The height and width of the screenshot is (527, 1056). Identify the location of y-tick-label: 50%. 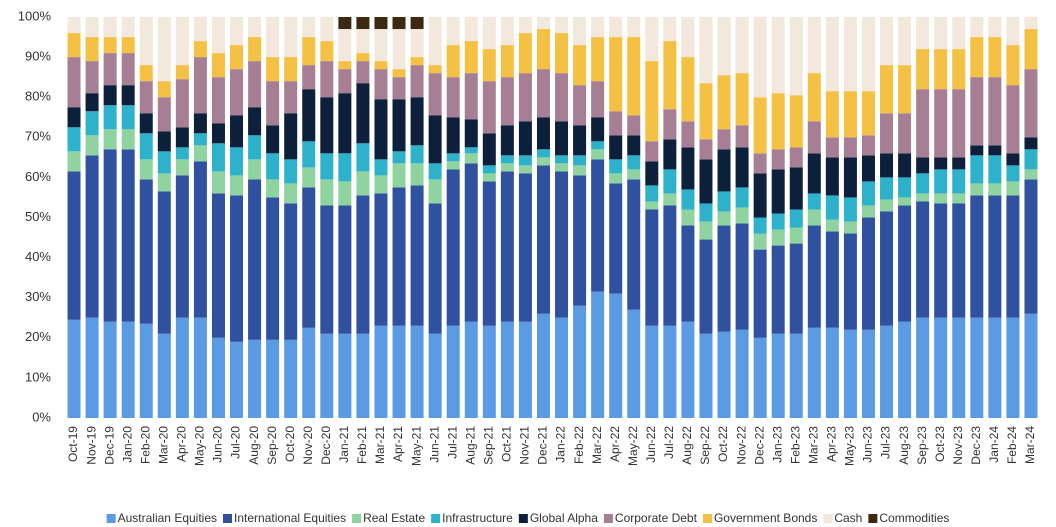
(38, 216).